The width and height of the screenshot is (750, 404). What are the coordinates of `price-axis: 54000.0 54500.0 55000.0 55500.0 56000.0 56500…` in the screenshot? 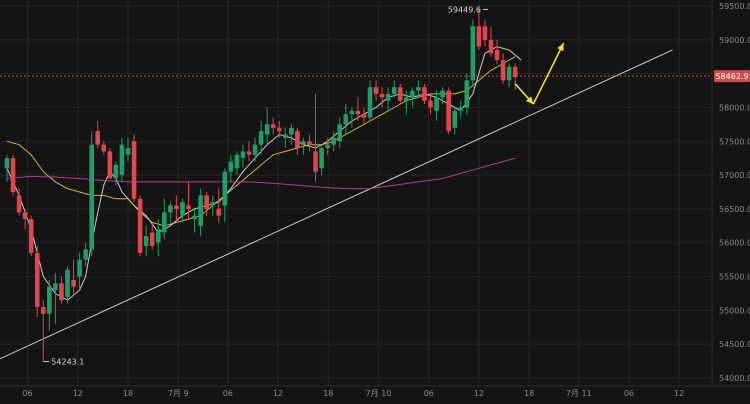 It's located at (730, 193).